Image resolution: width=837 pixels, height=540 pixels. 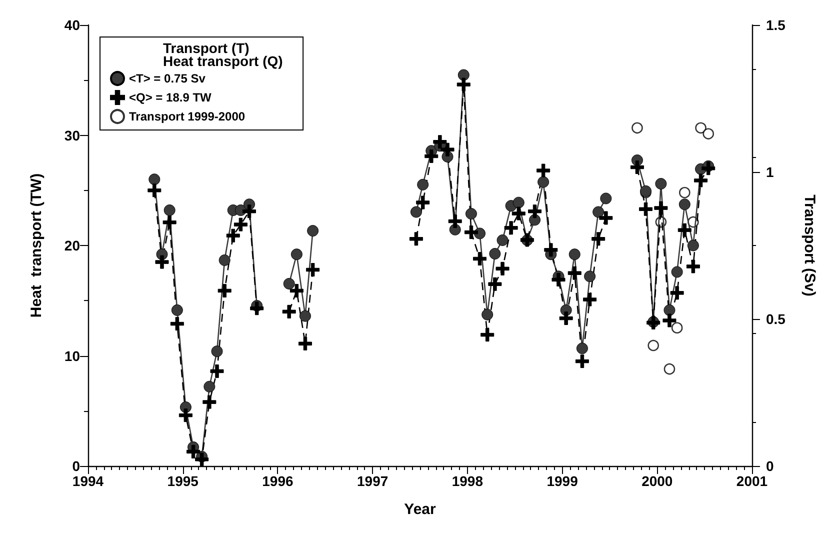 What do you see at coordinates (770, 172) in the screenshot?
I see `y2-tick-label: 1` at bounding box center [770, 172].